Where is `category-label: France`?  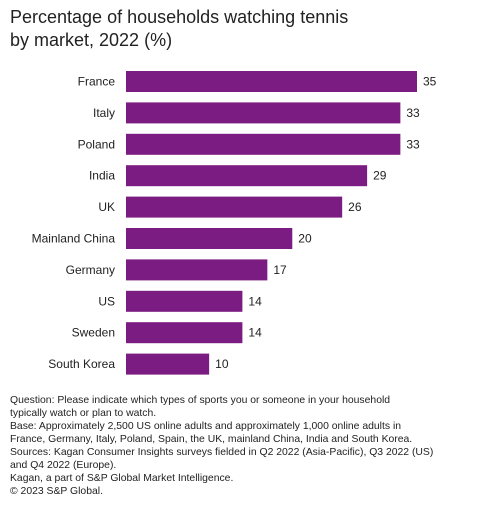 category-label: France is located at coordinates (97, 82).